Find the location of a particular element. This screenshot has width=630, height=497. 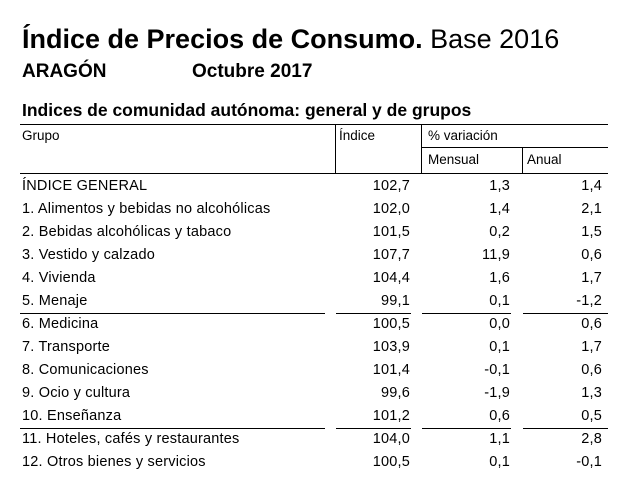

group-separator-2-mensual is located at coordinates (466, 428).